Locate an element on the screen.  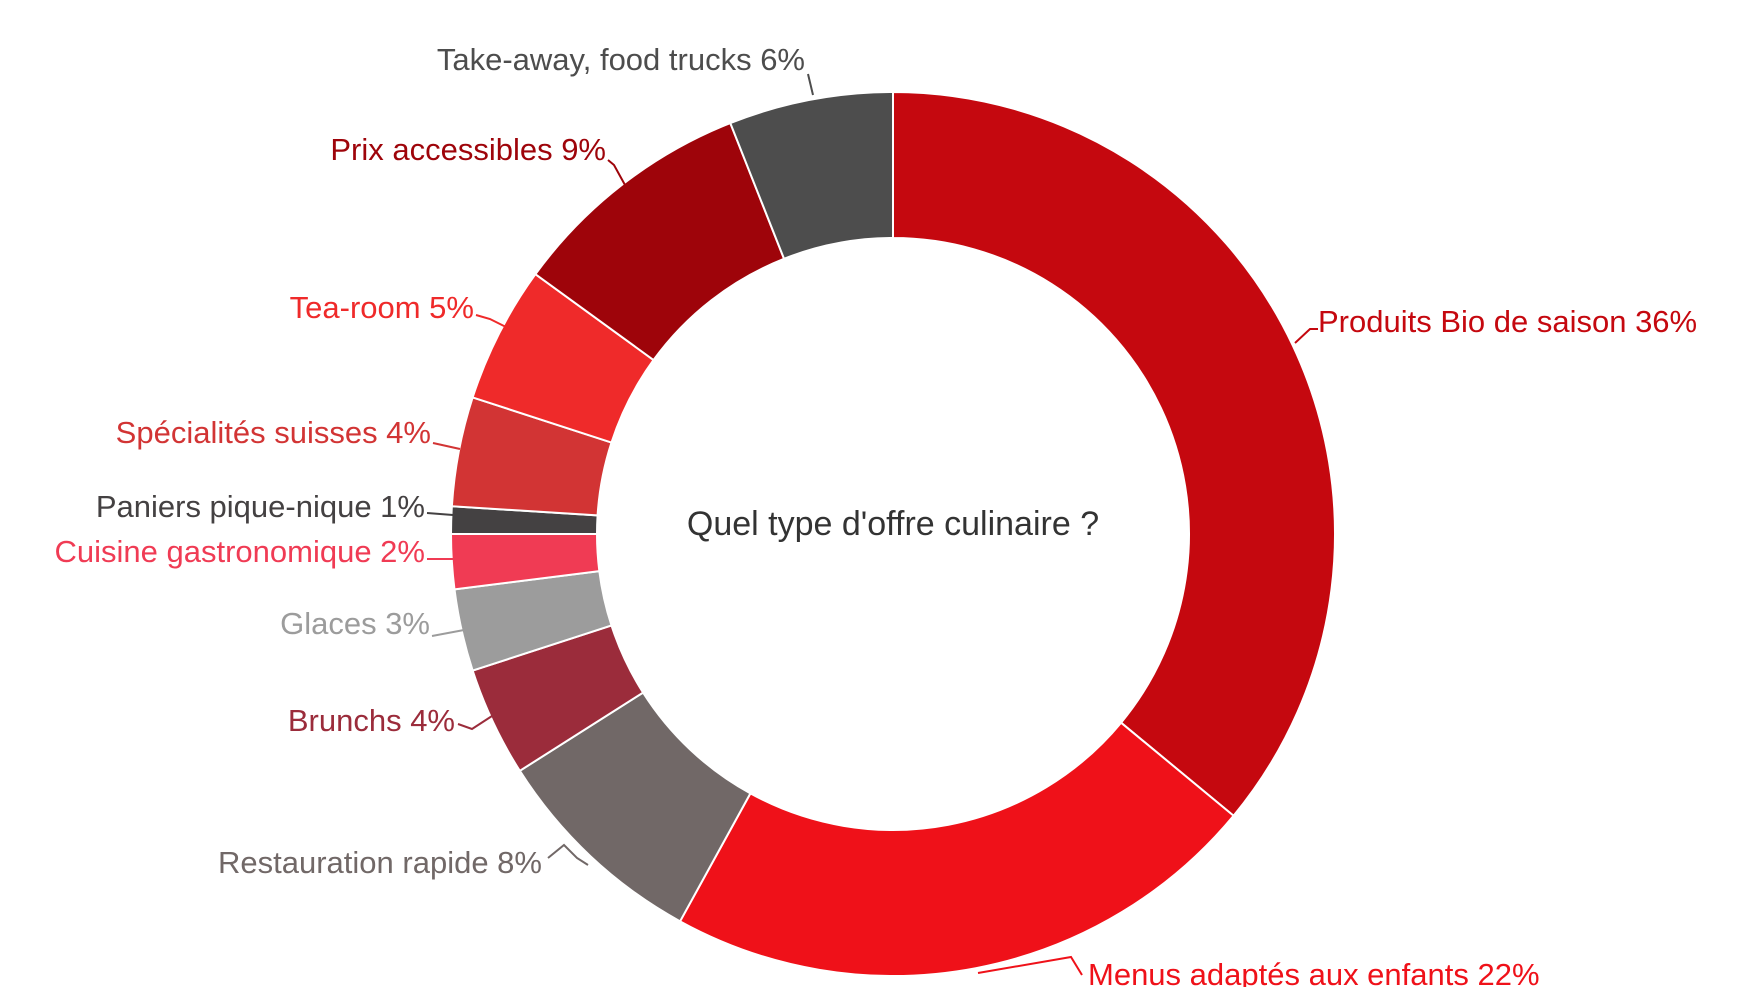
slice-label: Menus adaptés aux enfants 22% is located at coordinates (1314, 972).